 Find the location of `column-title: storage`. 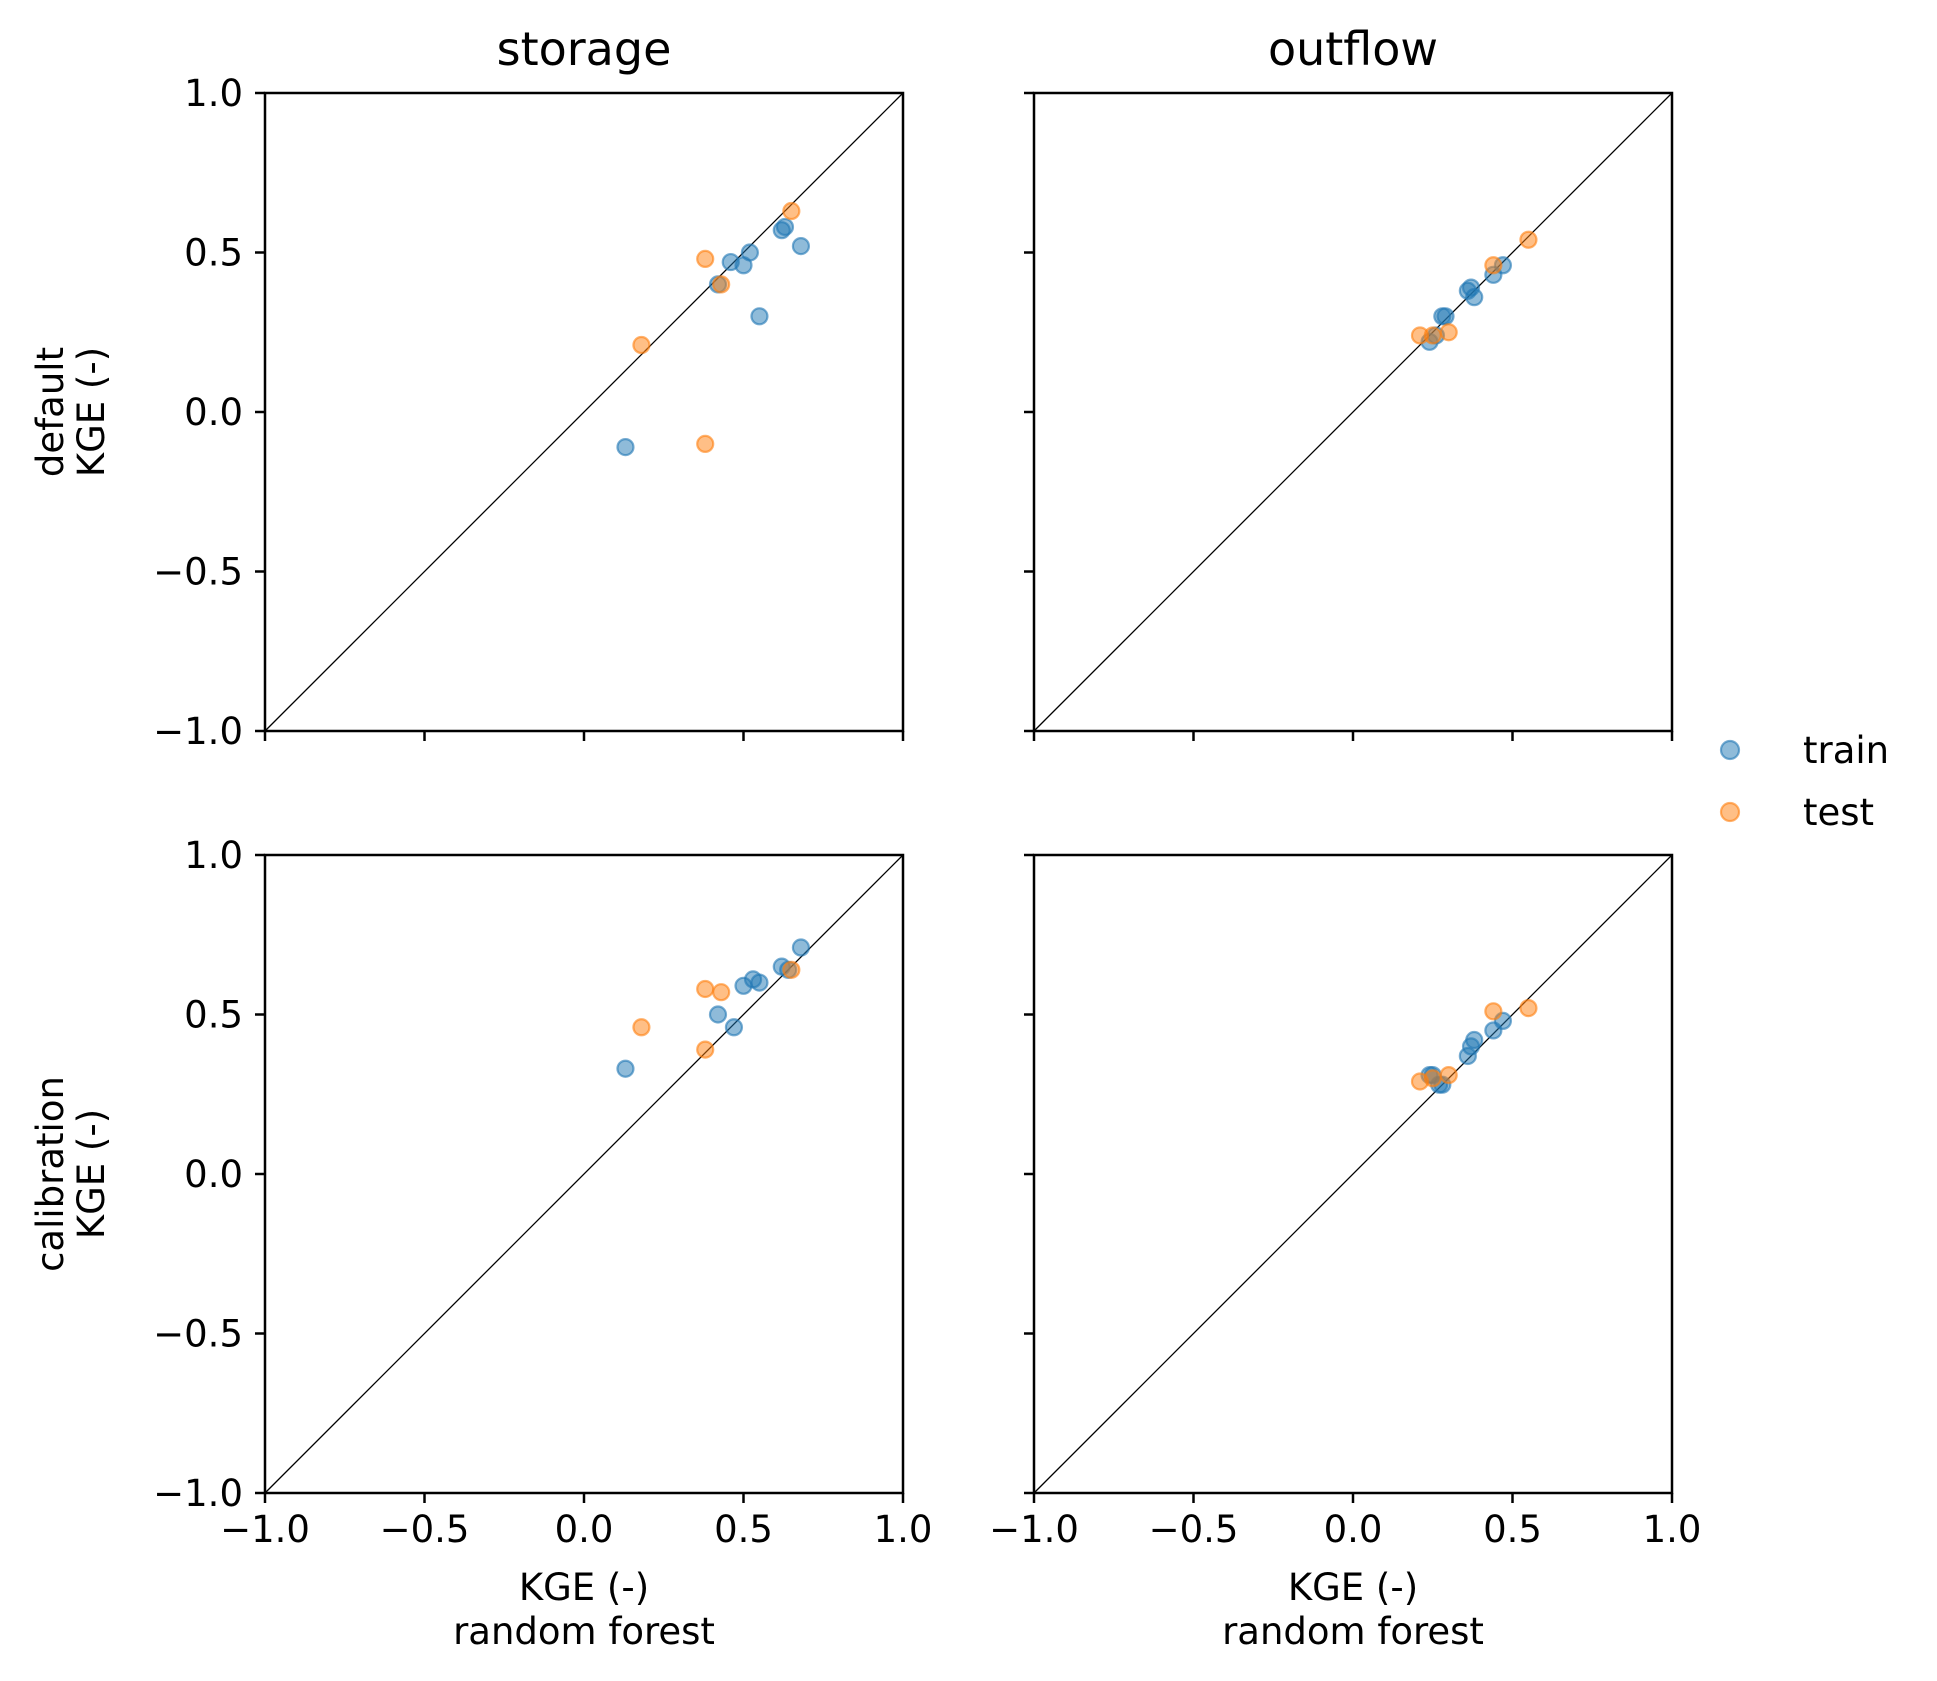

column-title: storage is located at coordinates (584, 49).